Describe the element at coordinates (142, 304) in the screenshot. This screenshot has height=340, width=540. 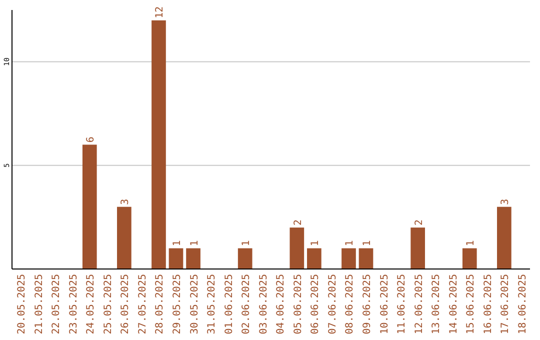
I see `x-tick-label: 27.05.2025` at that location.